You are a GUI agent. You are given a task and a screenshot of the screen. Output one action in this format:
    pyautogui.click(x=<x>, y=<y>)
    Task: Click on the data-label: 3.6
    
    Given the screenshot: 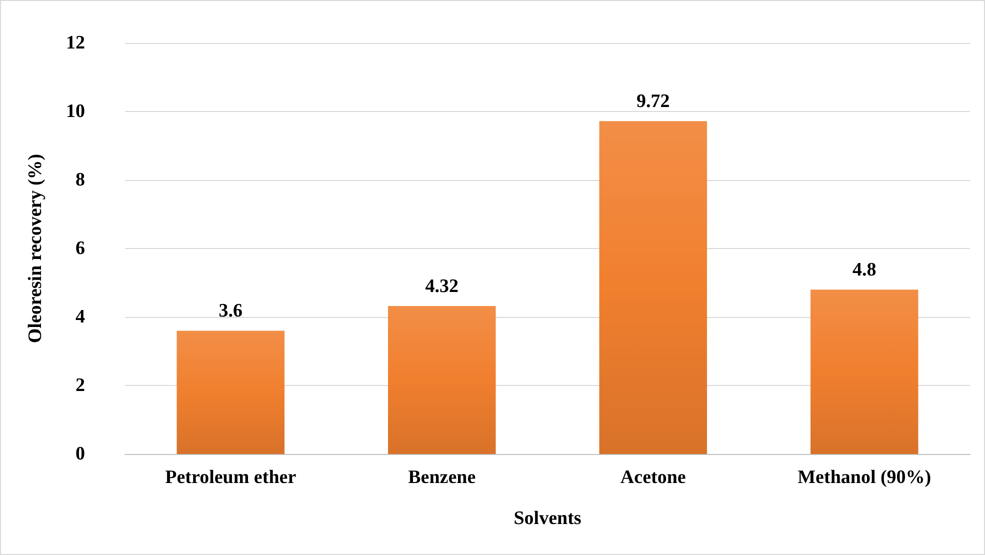 What is the action you would take?
    pyautogui.click(x=230, y=311)
    